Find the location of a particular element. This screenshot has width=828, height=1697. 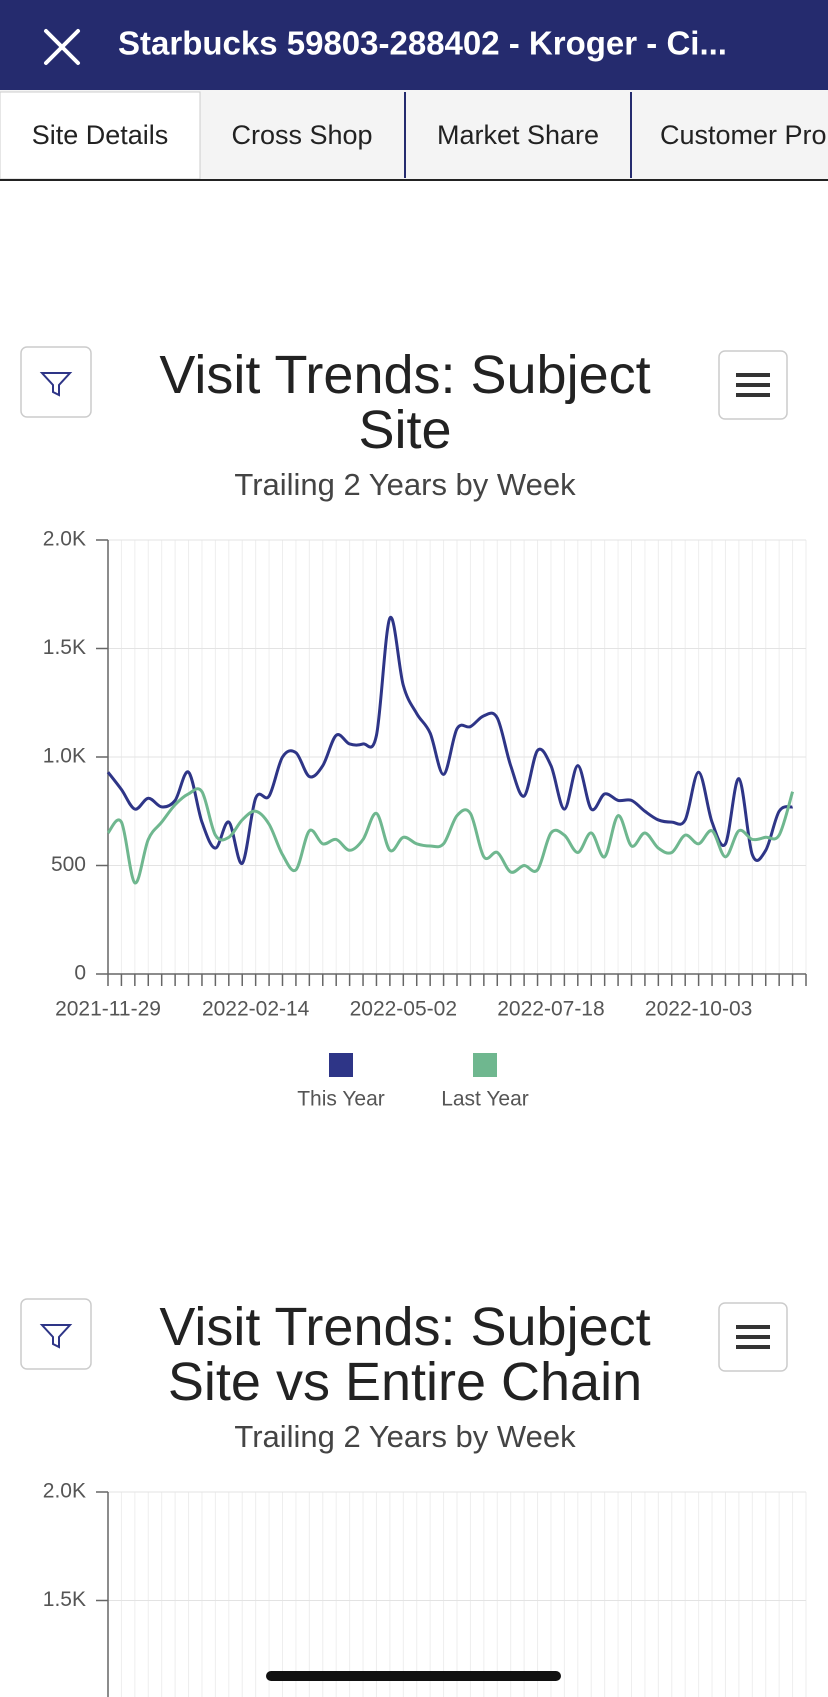

y-tick-label: 0 is located at coordinates (80, 973).